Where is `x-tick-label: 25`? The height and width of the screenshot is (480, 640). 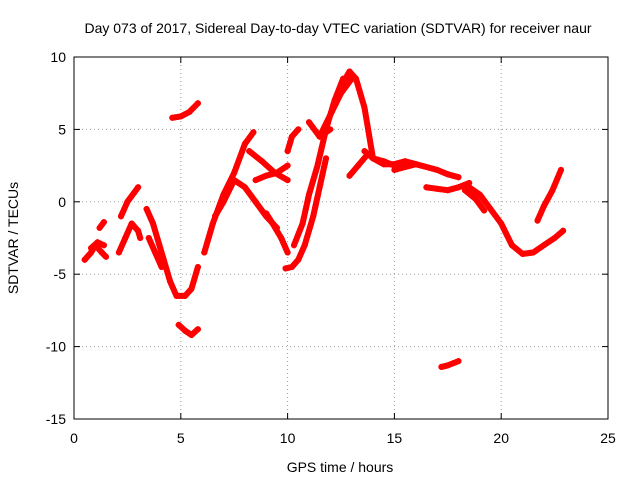 x-tick-label: 25 is located at coordinates (608, 438).